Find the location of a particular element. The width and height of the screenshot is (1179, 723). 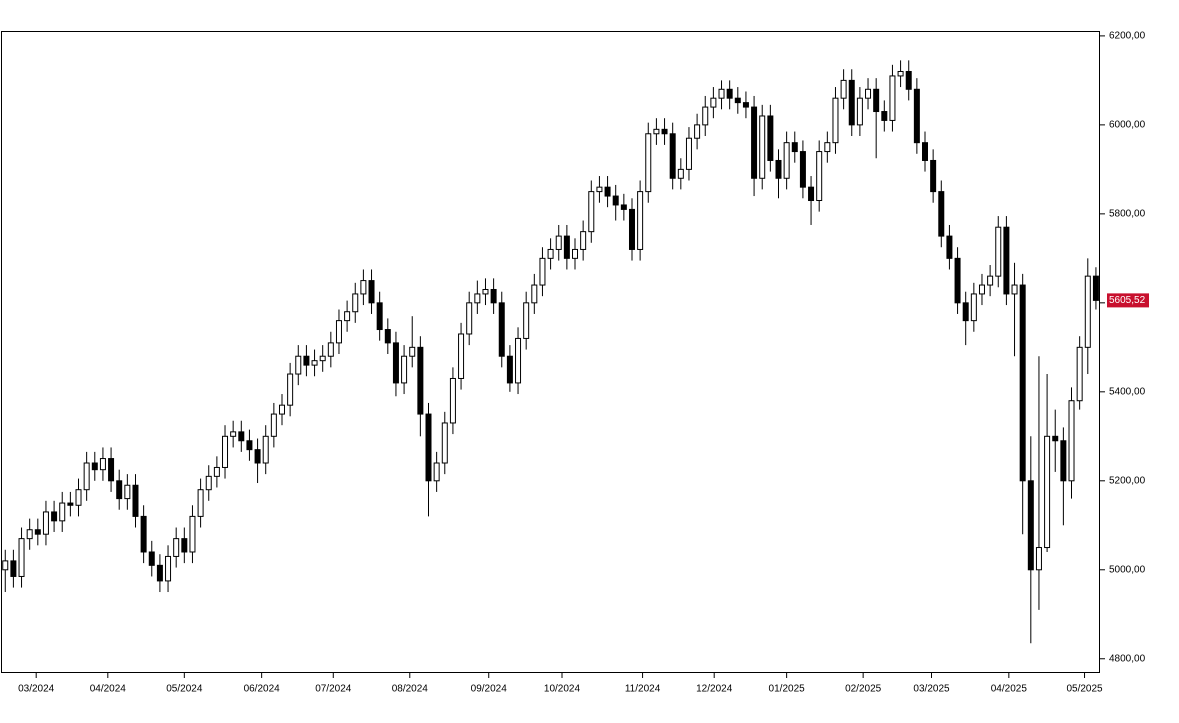

x-tick-label: 11/2024 is located at coordinates (643, 689).